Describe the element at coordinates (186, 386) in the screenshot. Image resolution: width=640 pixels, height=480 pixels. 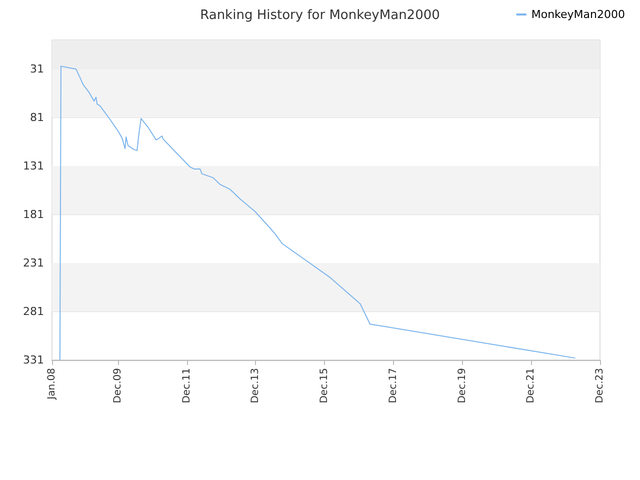
I see `x-tick-label: Dec.11` at that location.